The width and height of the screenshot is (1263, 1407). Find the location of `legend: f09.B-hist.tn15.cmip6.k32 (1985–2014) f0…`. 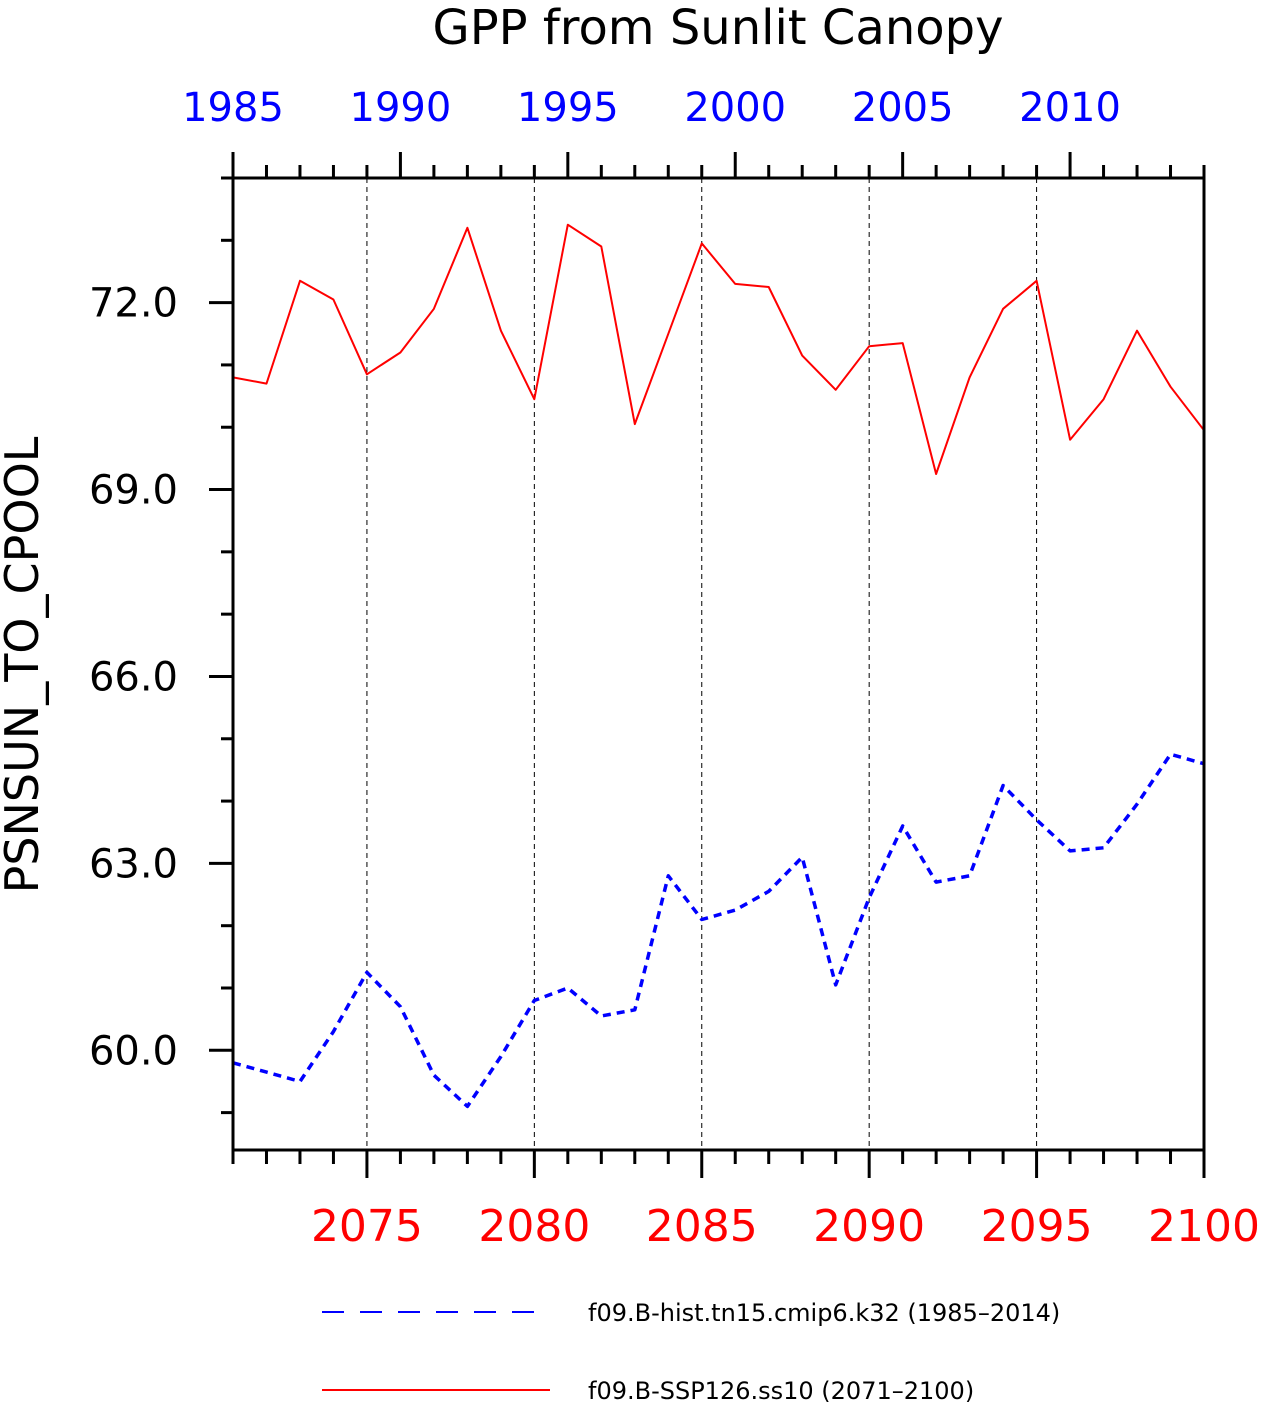

legend: f09.B-hist.tn15.cmip6.k32 (1985–2014) f0… is located at coordinates (691, 1352).